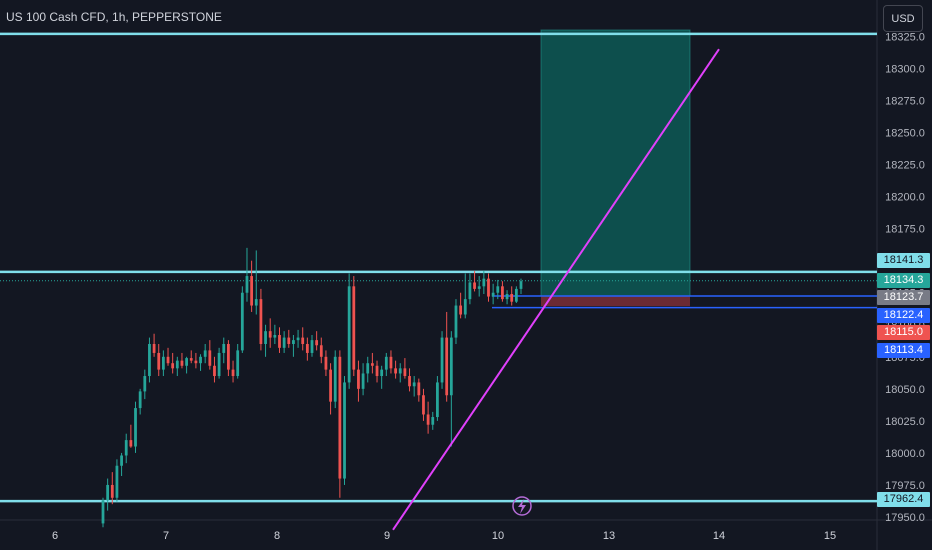 The image size is (932, 550). What do you see at coordinates (522, 506) in the screenshot?
I see `lightning-icon-bolt` at bounding box center [522, 506].